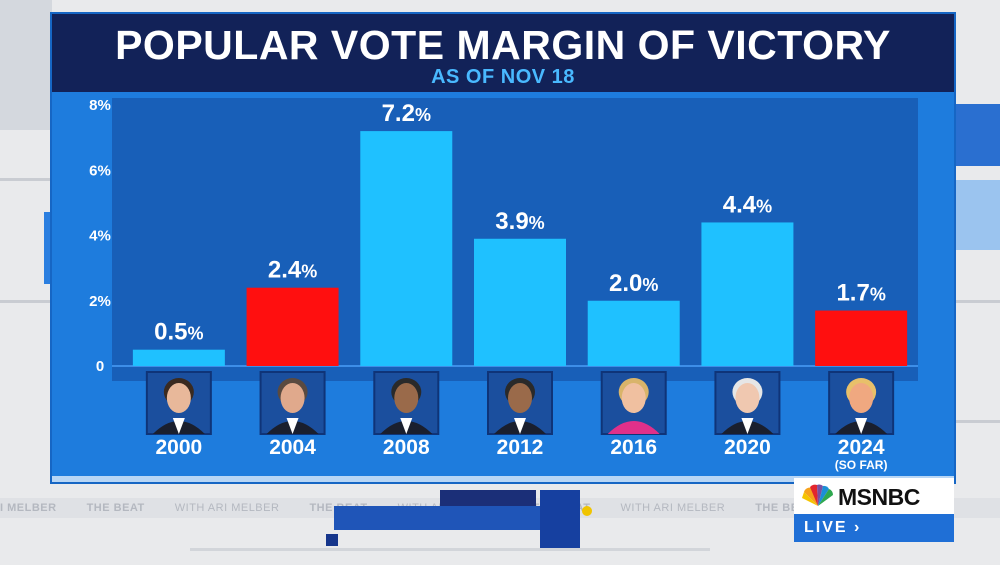  I want to click on year-label-2016: 2016, so click(633, 447).